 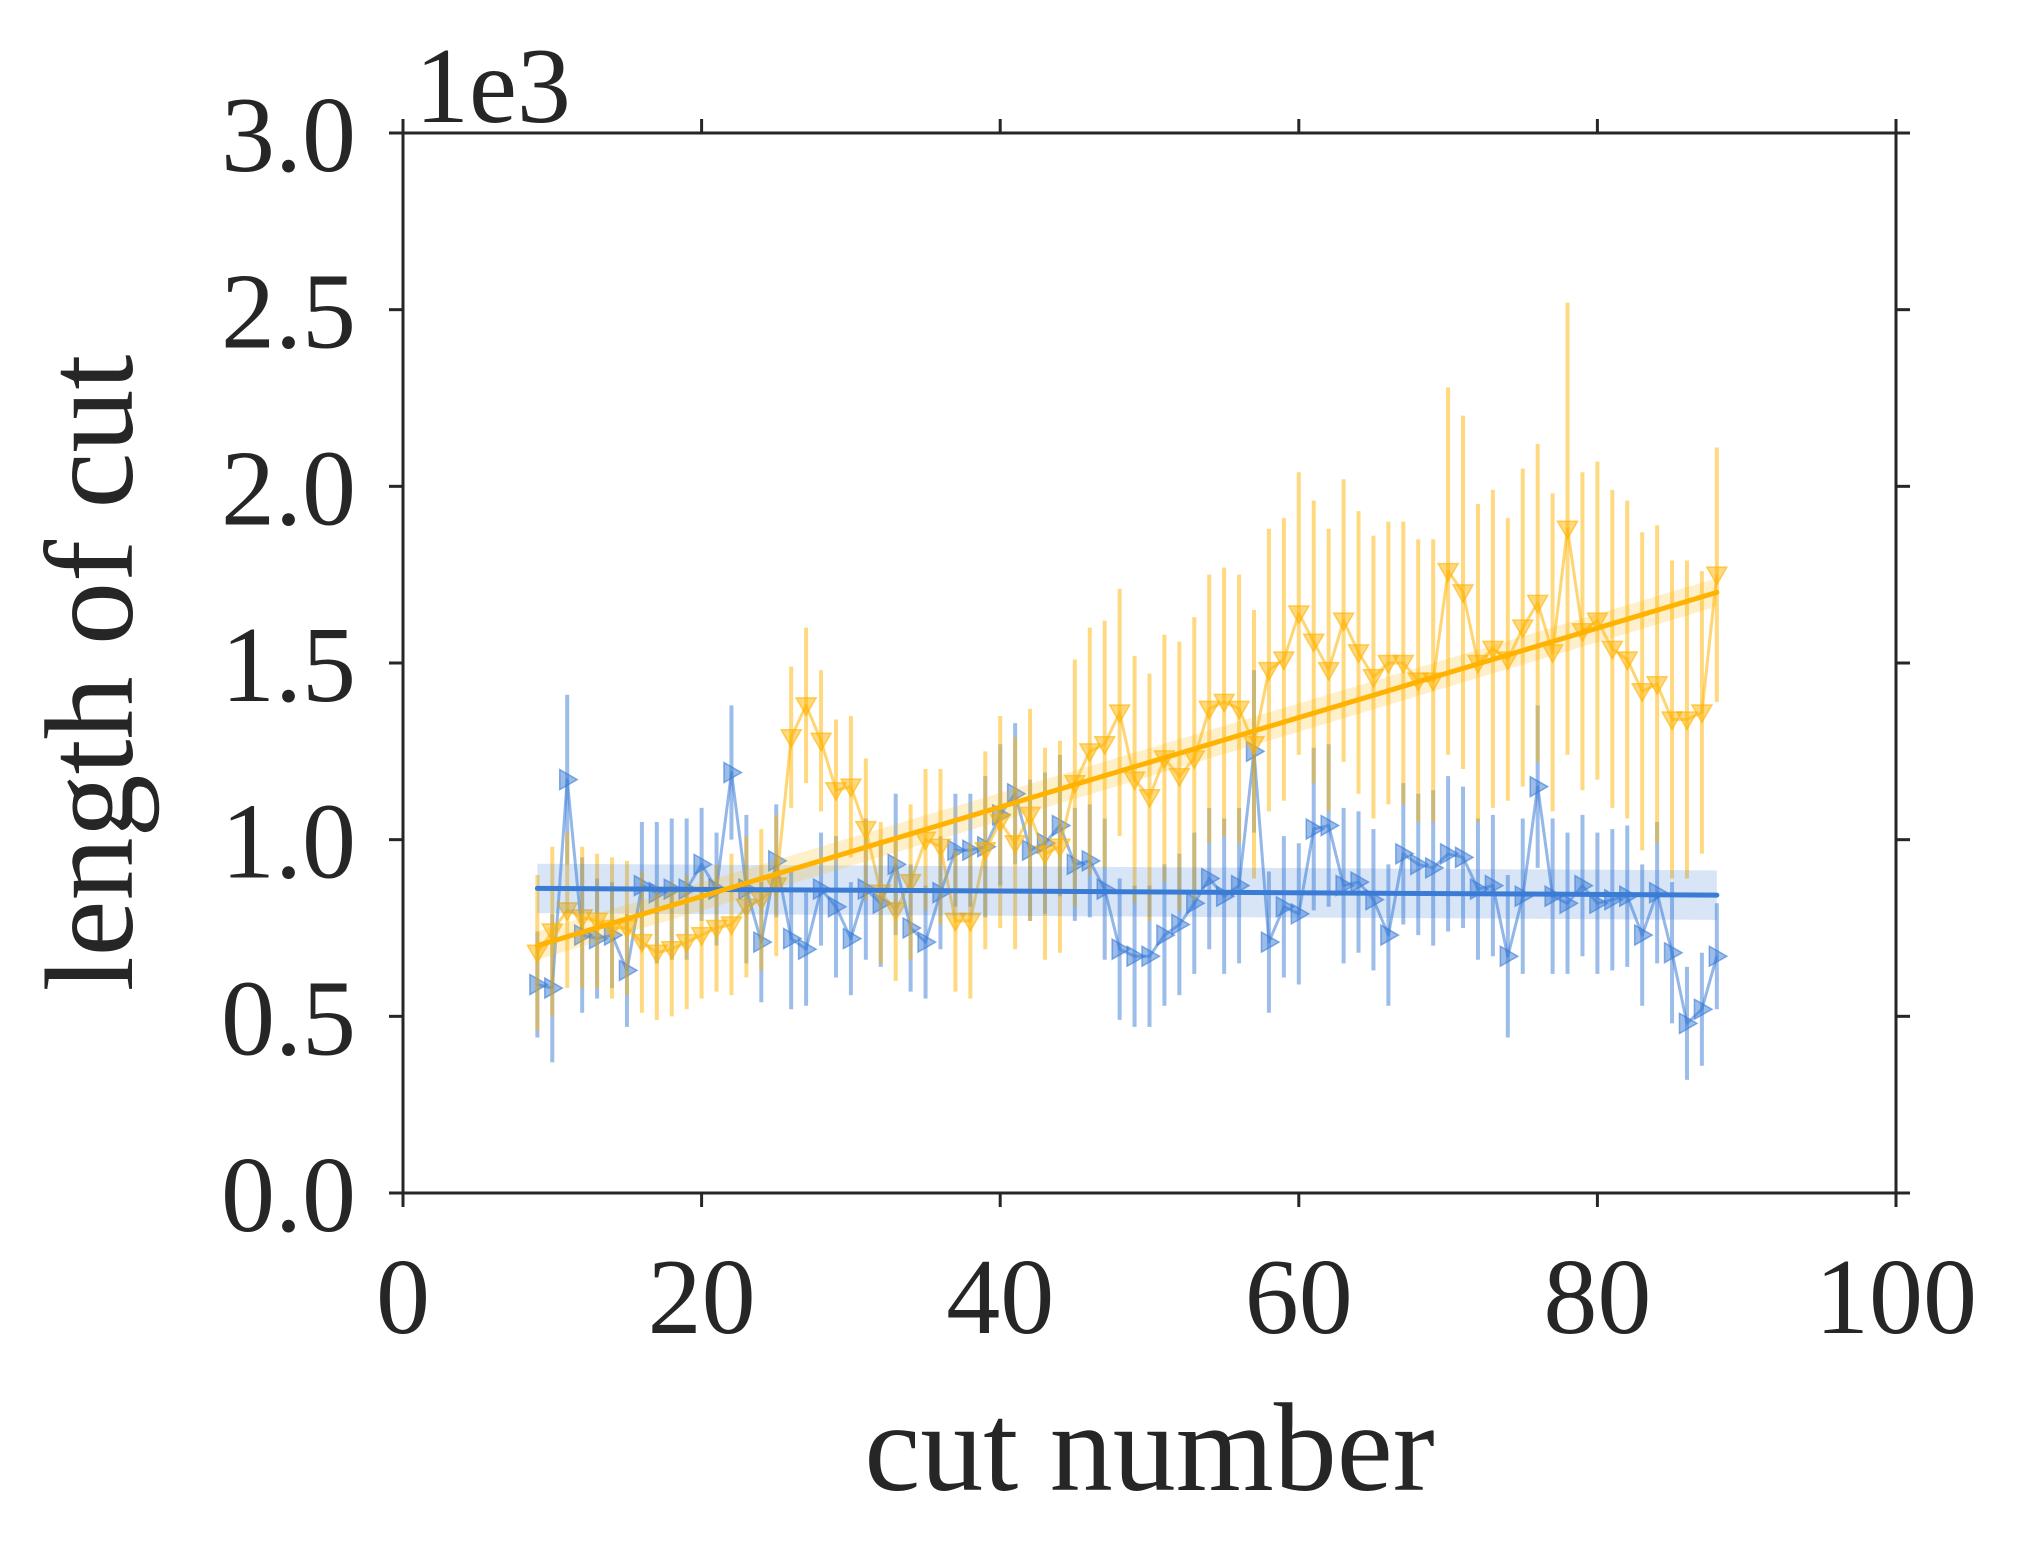 I want to click on y-tick-label: 0.5, so click(x=288, y=1018).